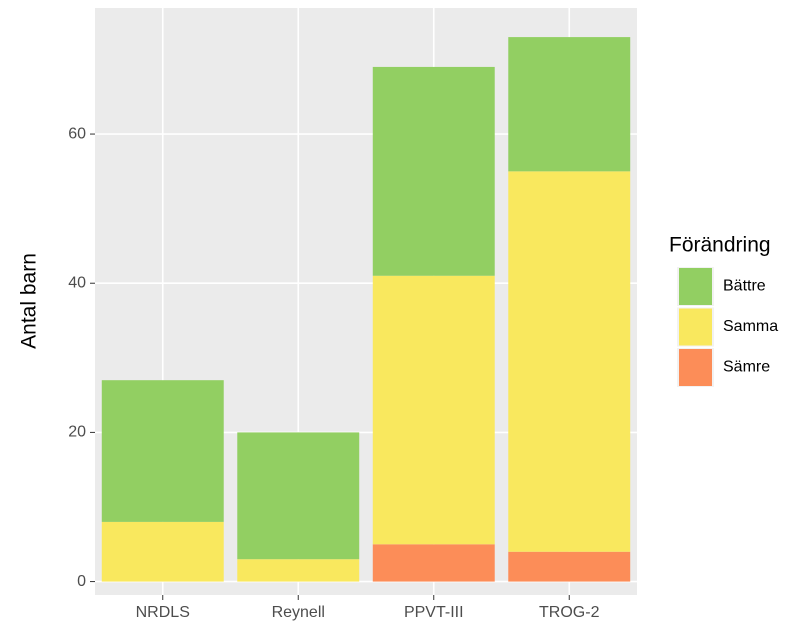 The width and height of the screenshot is (801, 641). What do you see at coordinates (163, 612) in the screenshot?
I see `x-tick-label: NRDLS` at bounding box center [163, 612].